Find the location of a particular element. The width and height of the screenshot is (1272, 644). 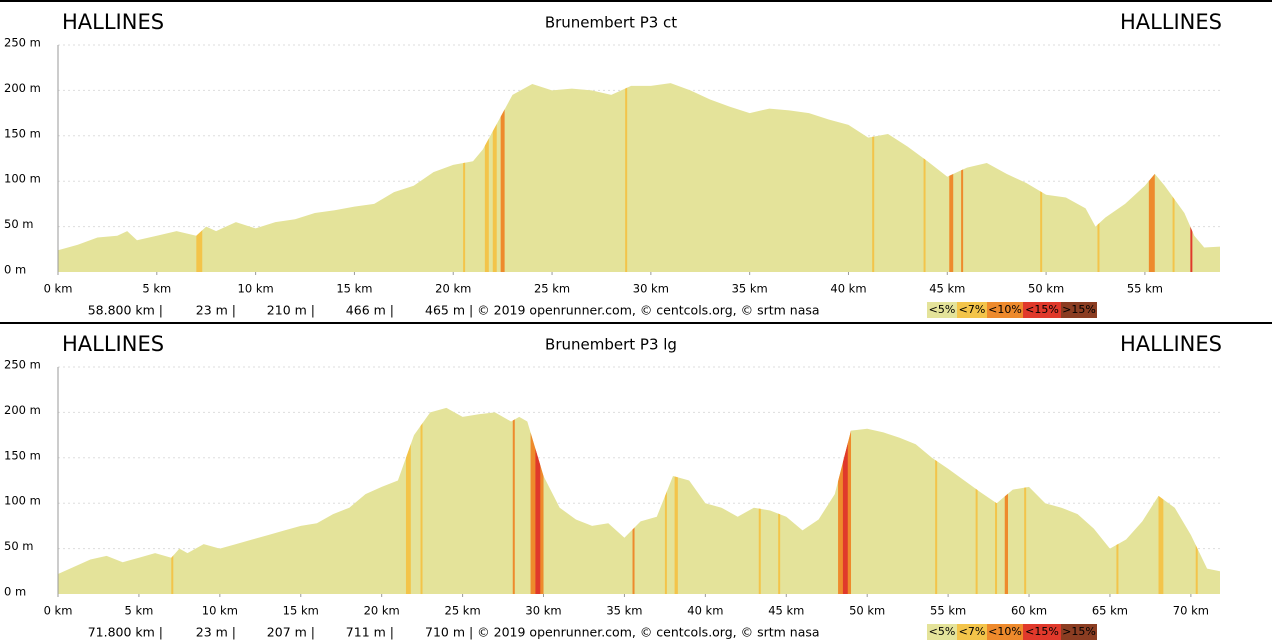

top-border is located at coordinates (636, 1).